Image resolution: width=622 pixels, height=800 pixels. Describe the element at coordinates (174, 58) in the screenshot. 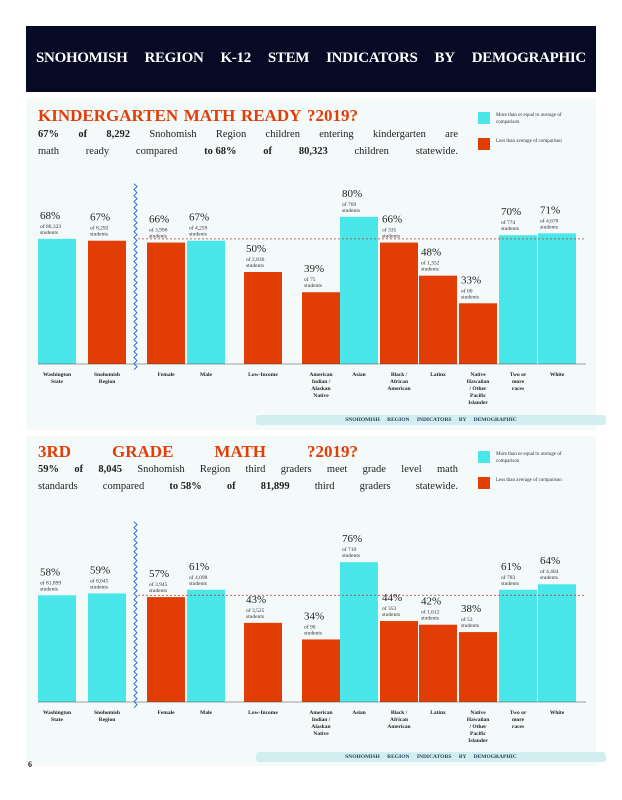

I see `text-word: REGION` at that location.